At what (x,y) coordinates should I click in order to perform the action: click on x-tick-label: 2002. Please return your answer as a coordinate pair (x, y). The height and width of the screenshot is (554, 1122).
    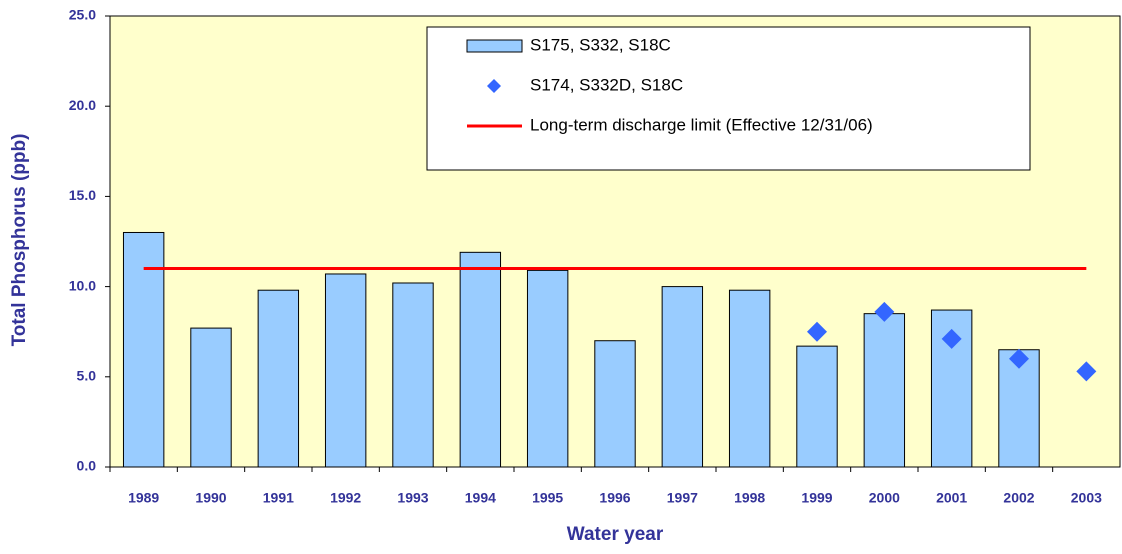
    Looking at the image, I should click on (1018, 498).